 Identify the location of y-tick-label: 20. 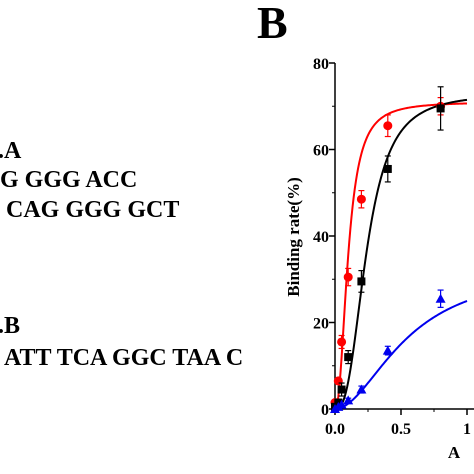
(321, 324).